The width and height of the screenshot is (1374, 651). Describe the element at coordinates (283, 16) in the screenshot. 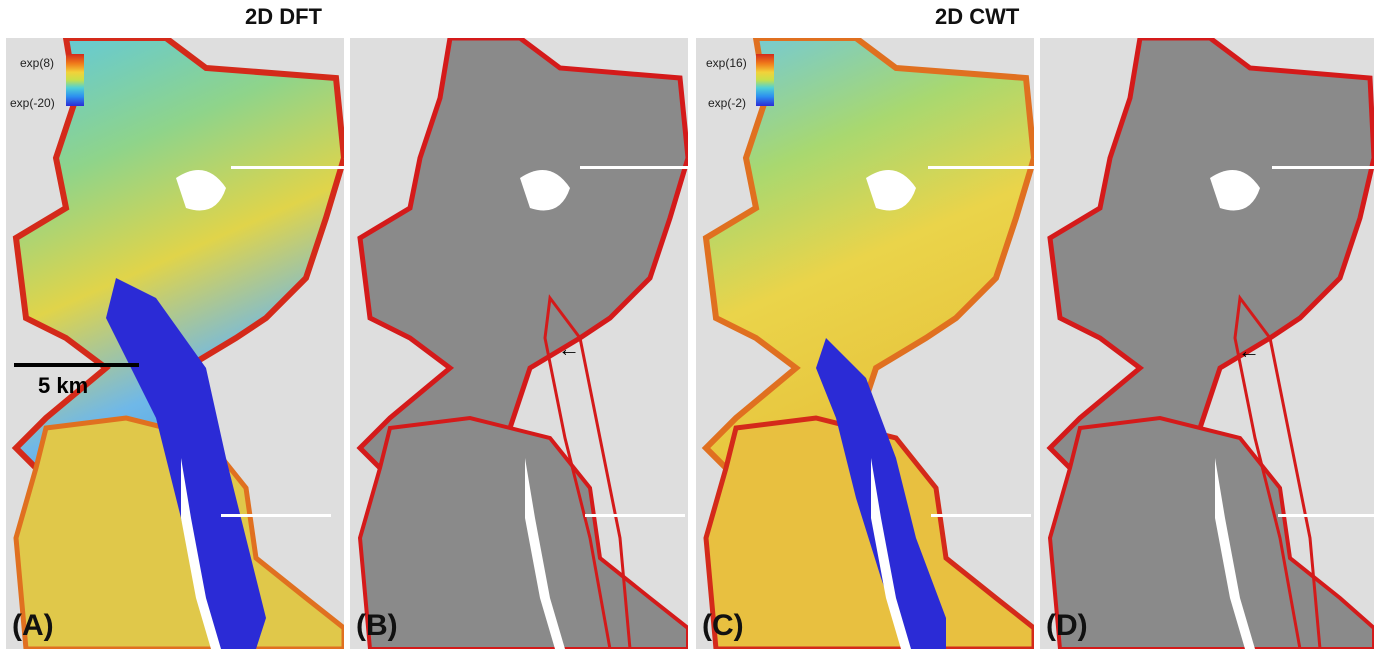

I see `title-dft: 2D DFT` at that location.